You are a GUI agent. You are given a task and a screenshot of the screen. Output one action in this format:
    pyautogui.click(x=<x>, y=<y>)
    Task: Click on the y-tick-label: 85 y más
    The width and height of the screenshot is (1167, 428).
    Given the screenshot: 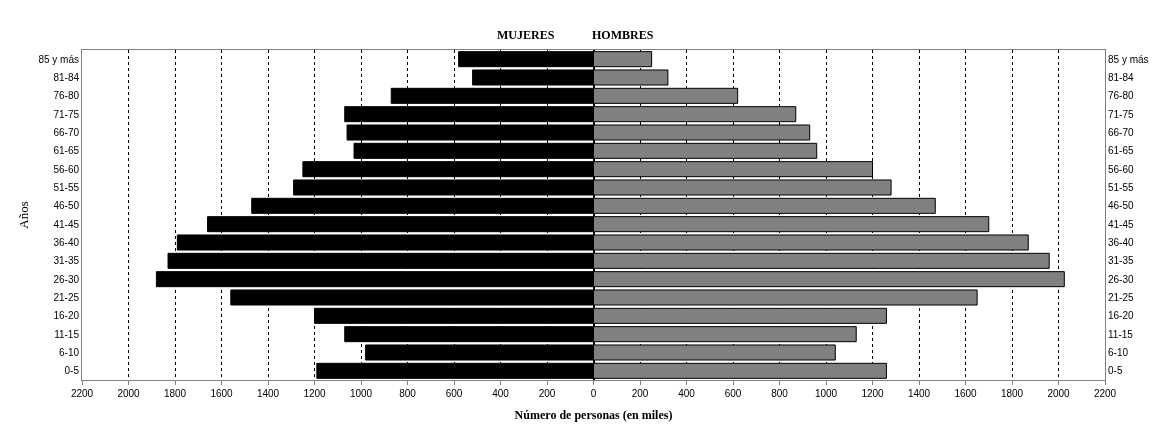 What is the action you would take?
    pyautogui.click(x=58, y=59)
    